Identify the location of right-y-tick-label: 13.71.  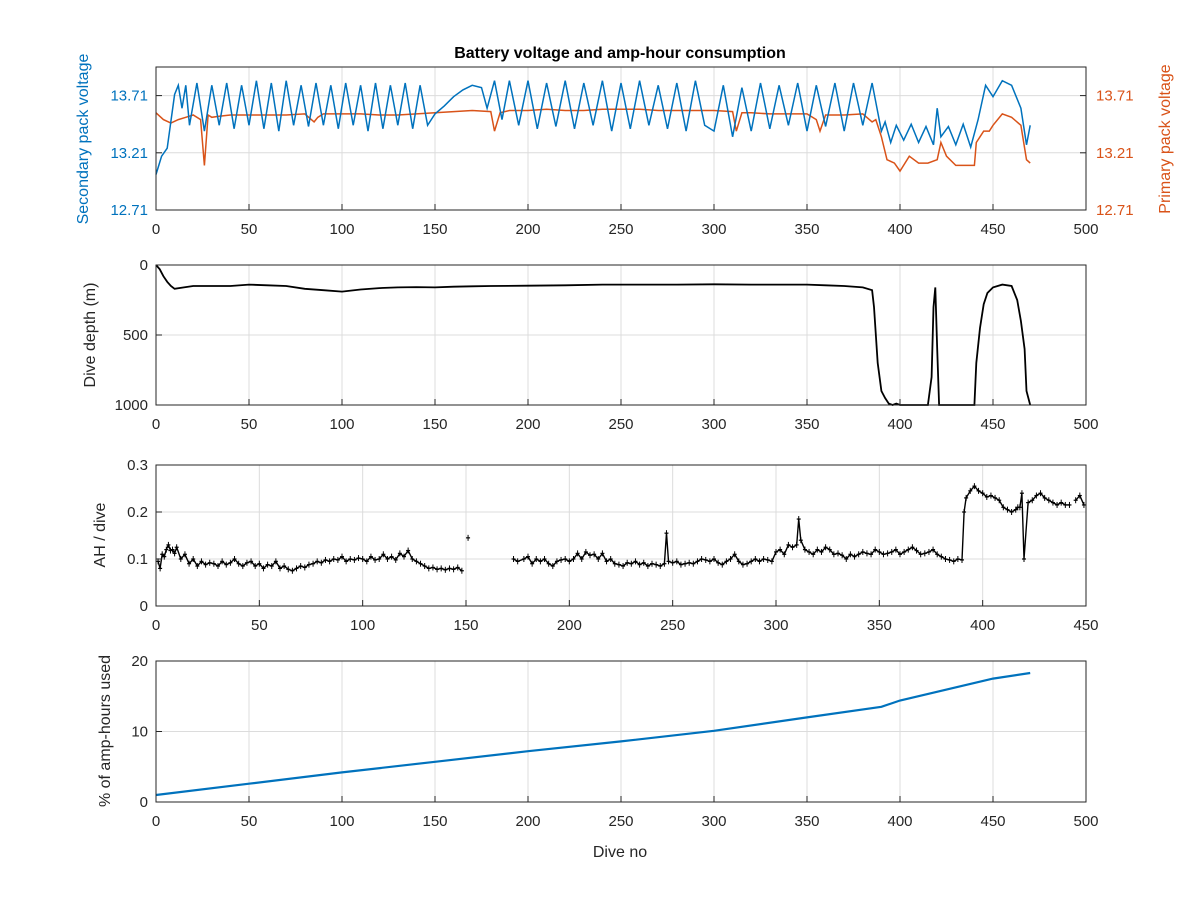
(1115, 96).